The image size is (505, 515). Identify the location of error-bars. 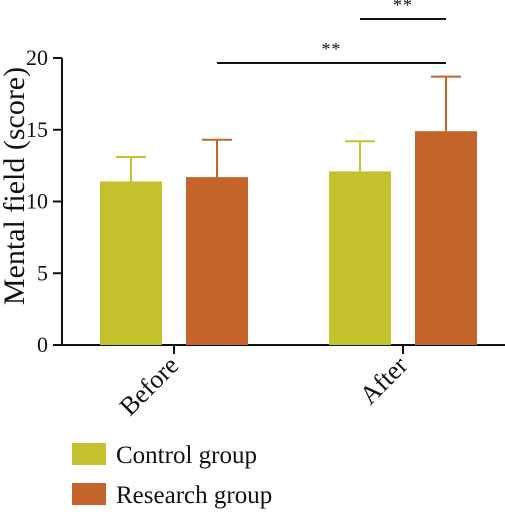
(288, 128).